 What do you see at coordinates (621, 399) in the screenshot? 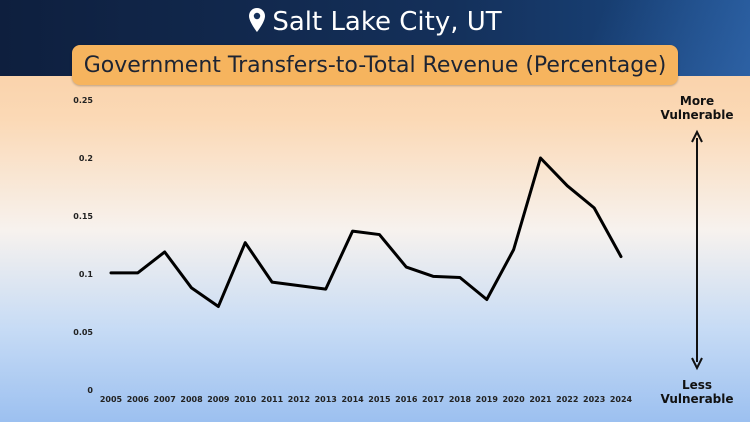
I see `x-tick-label: 2024` at bounding box center [621, 399].